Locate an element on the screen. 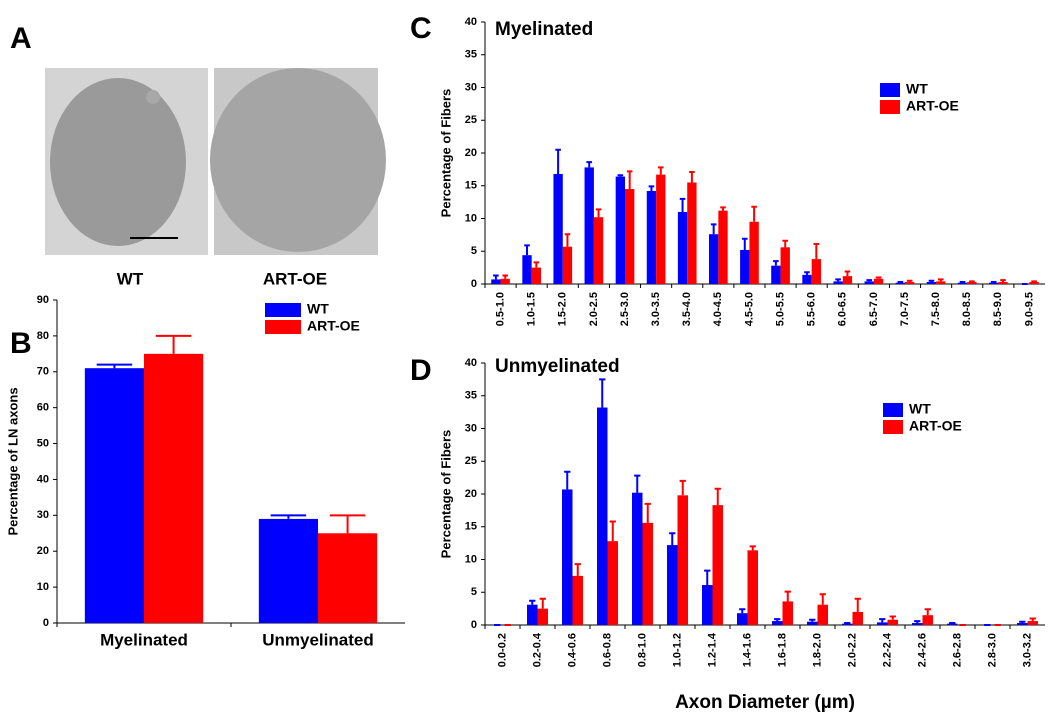 The width and height of the screenshot is (1050, 721). x-tick-label: 2.4-2.6 is located at coordinates (922, 650).